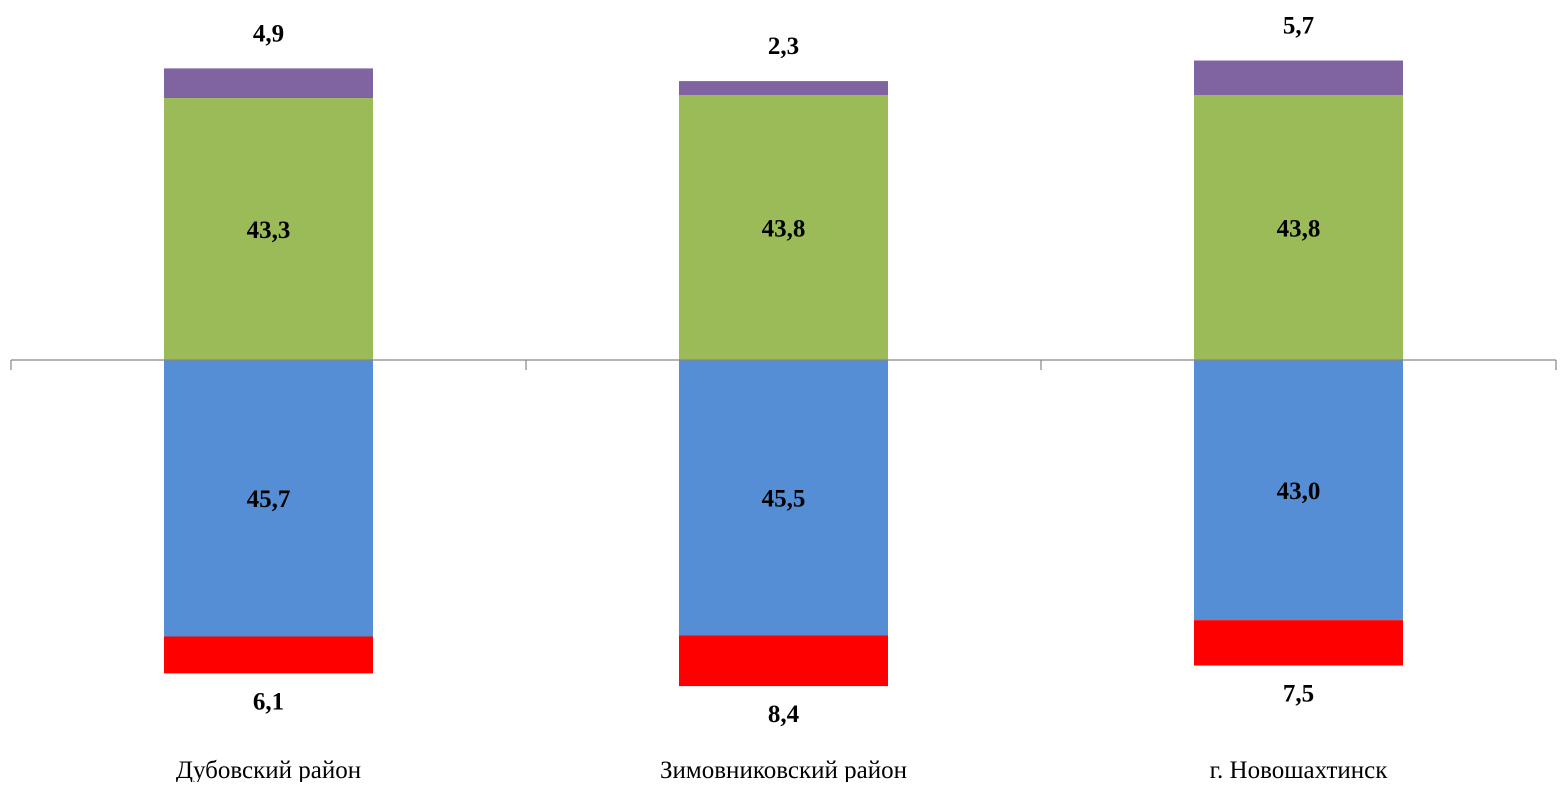  I want to click on category-label-дубовский-район: Дубовский район, so click(268, 769).